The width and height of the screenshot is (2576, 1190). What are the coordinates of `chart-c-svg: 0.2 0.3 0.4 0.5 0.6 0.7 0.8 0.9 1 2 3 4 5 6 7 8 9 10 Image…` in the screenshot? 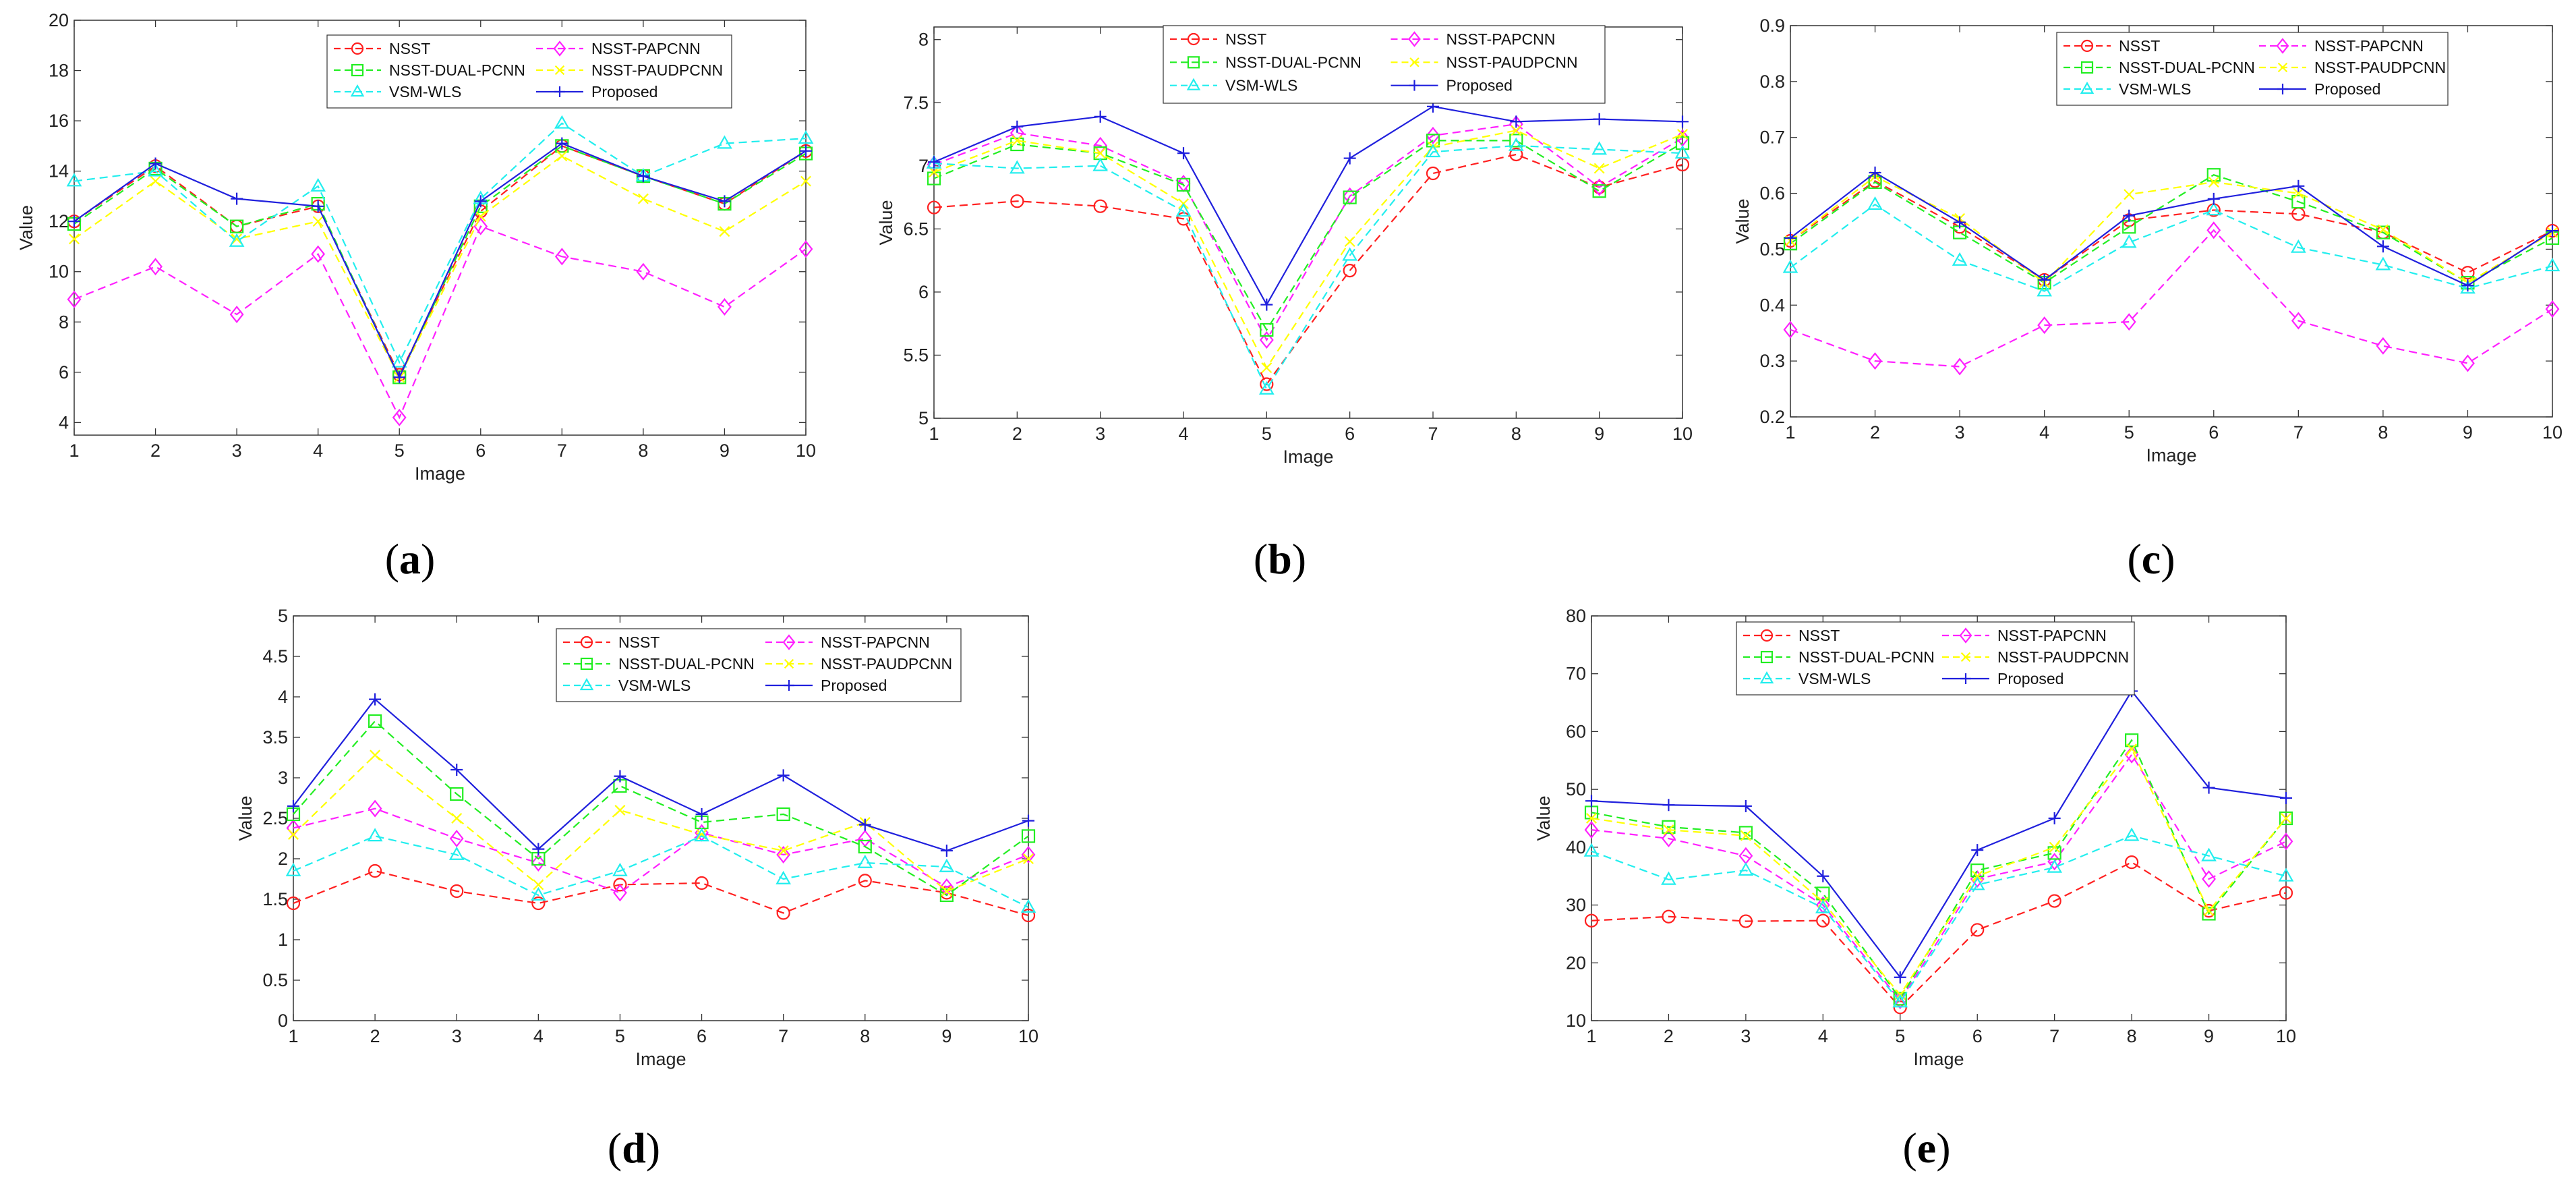 It's located at (2147, 240).